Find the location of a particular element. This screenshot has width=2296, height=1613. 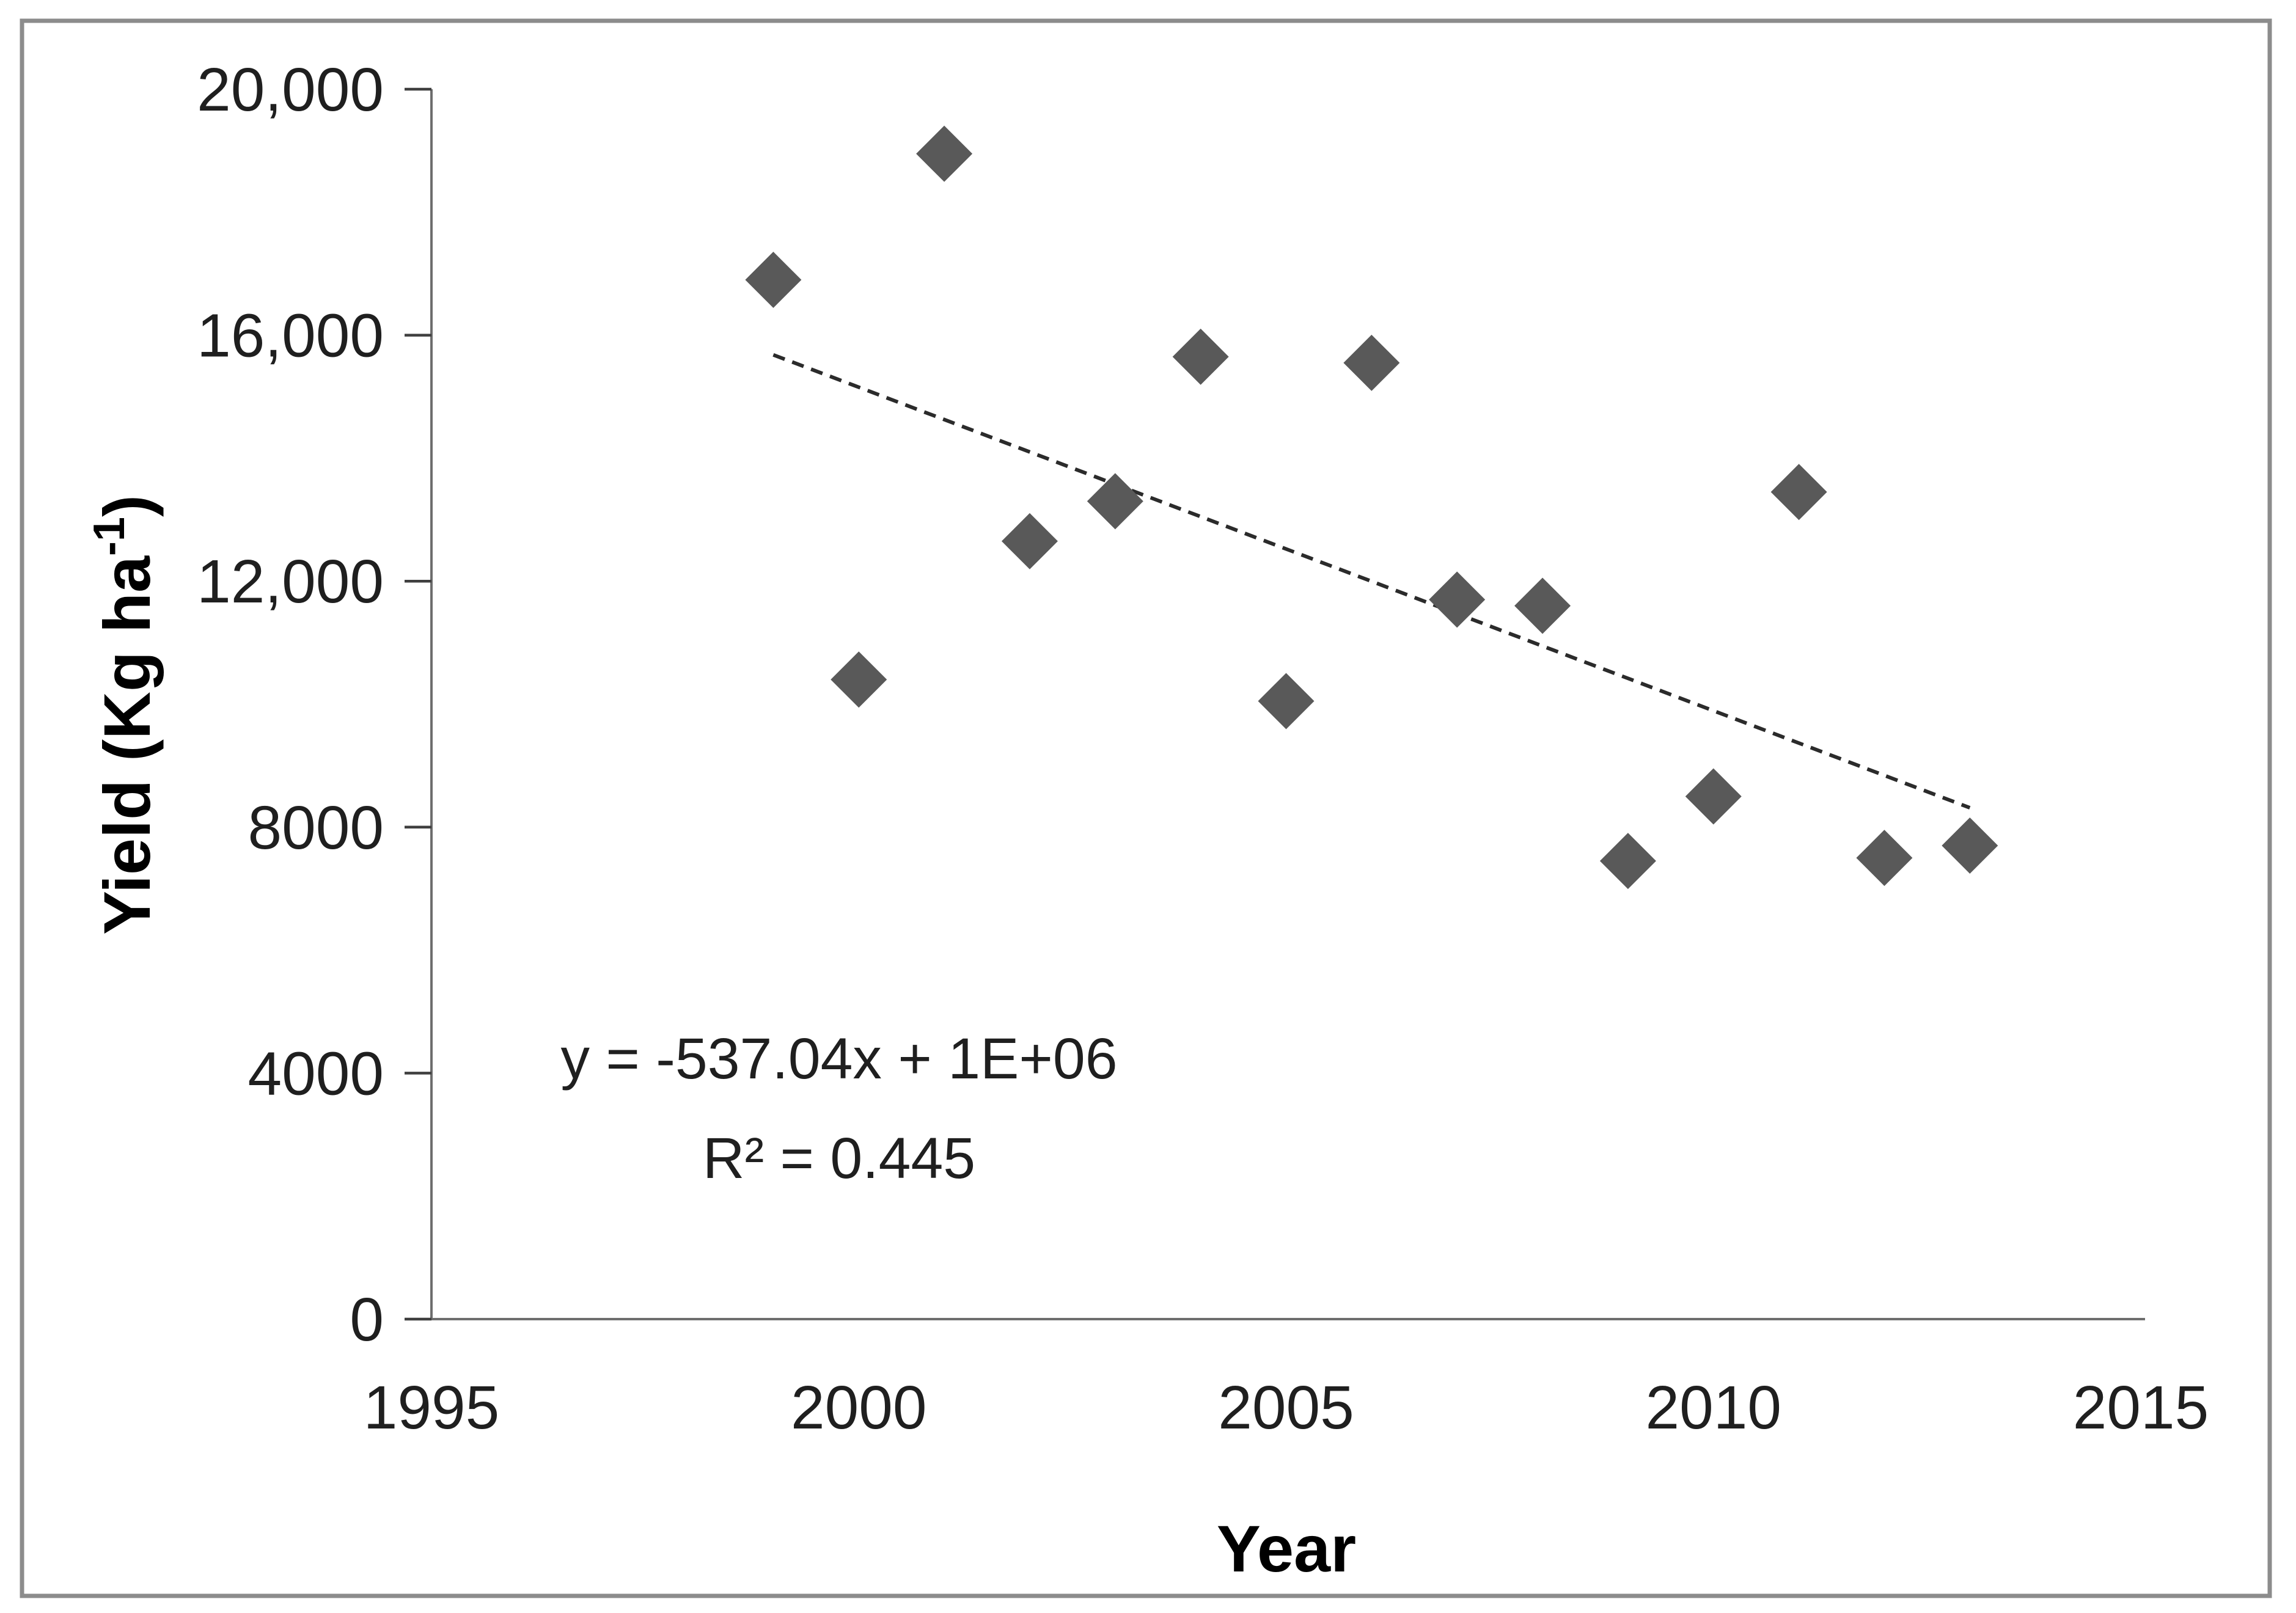

data-point-2002 is located at coordinates (1029, 541).